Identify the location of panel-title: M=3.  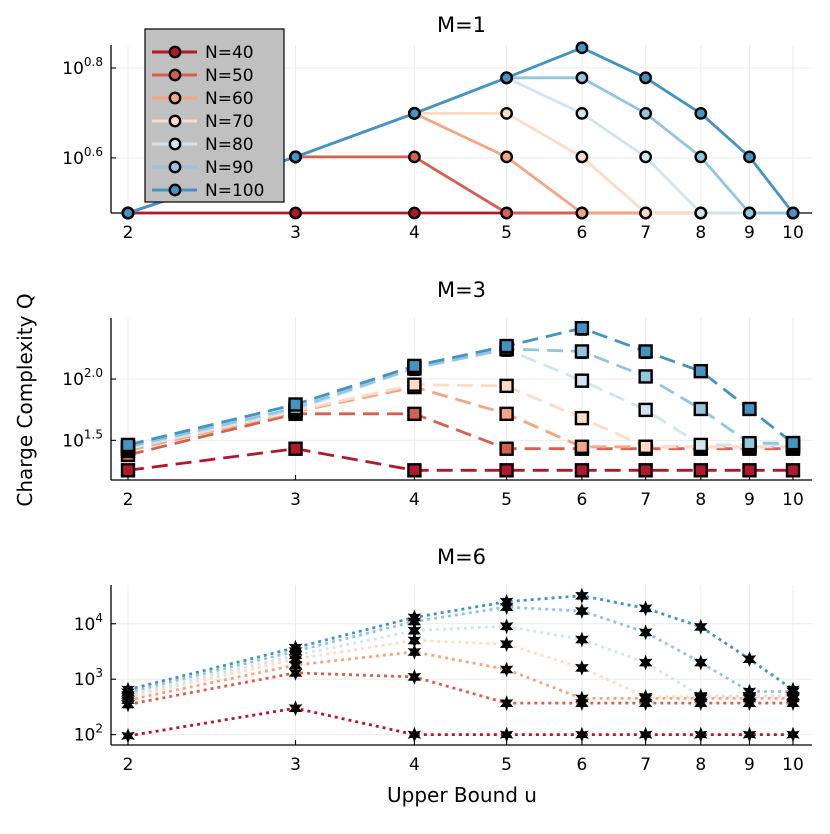
(461, 290).